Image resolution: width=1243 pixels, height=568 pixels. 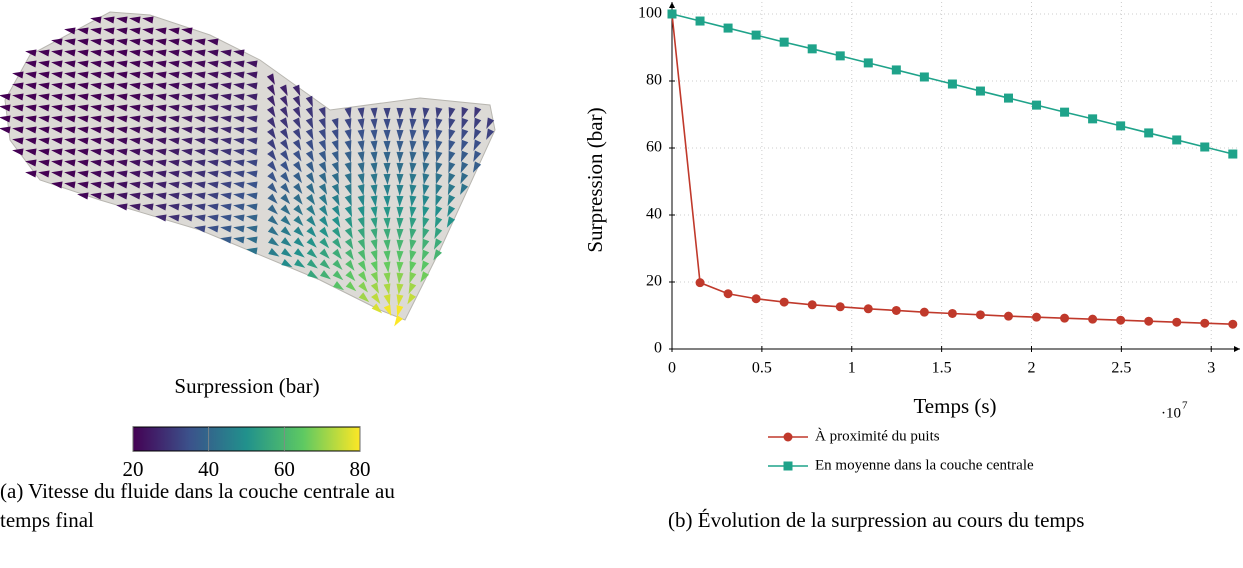 I want to click on colorbar, so click(x=246, y=439).